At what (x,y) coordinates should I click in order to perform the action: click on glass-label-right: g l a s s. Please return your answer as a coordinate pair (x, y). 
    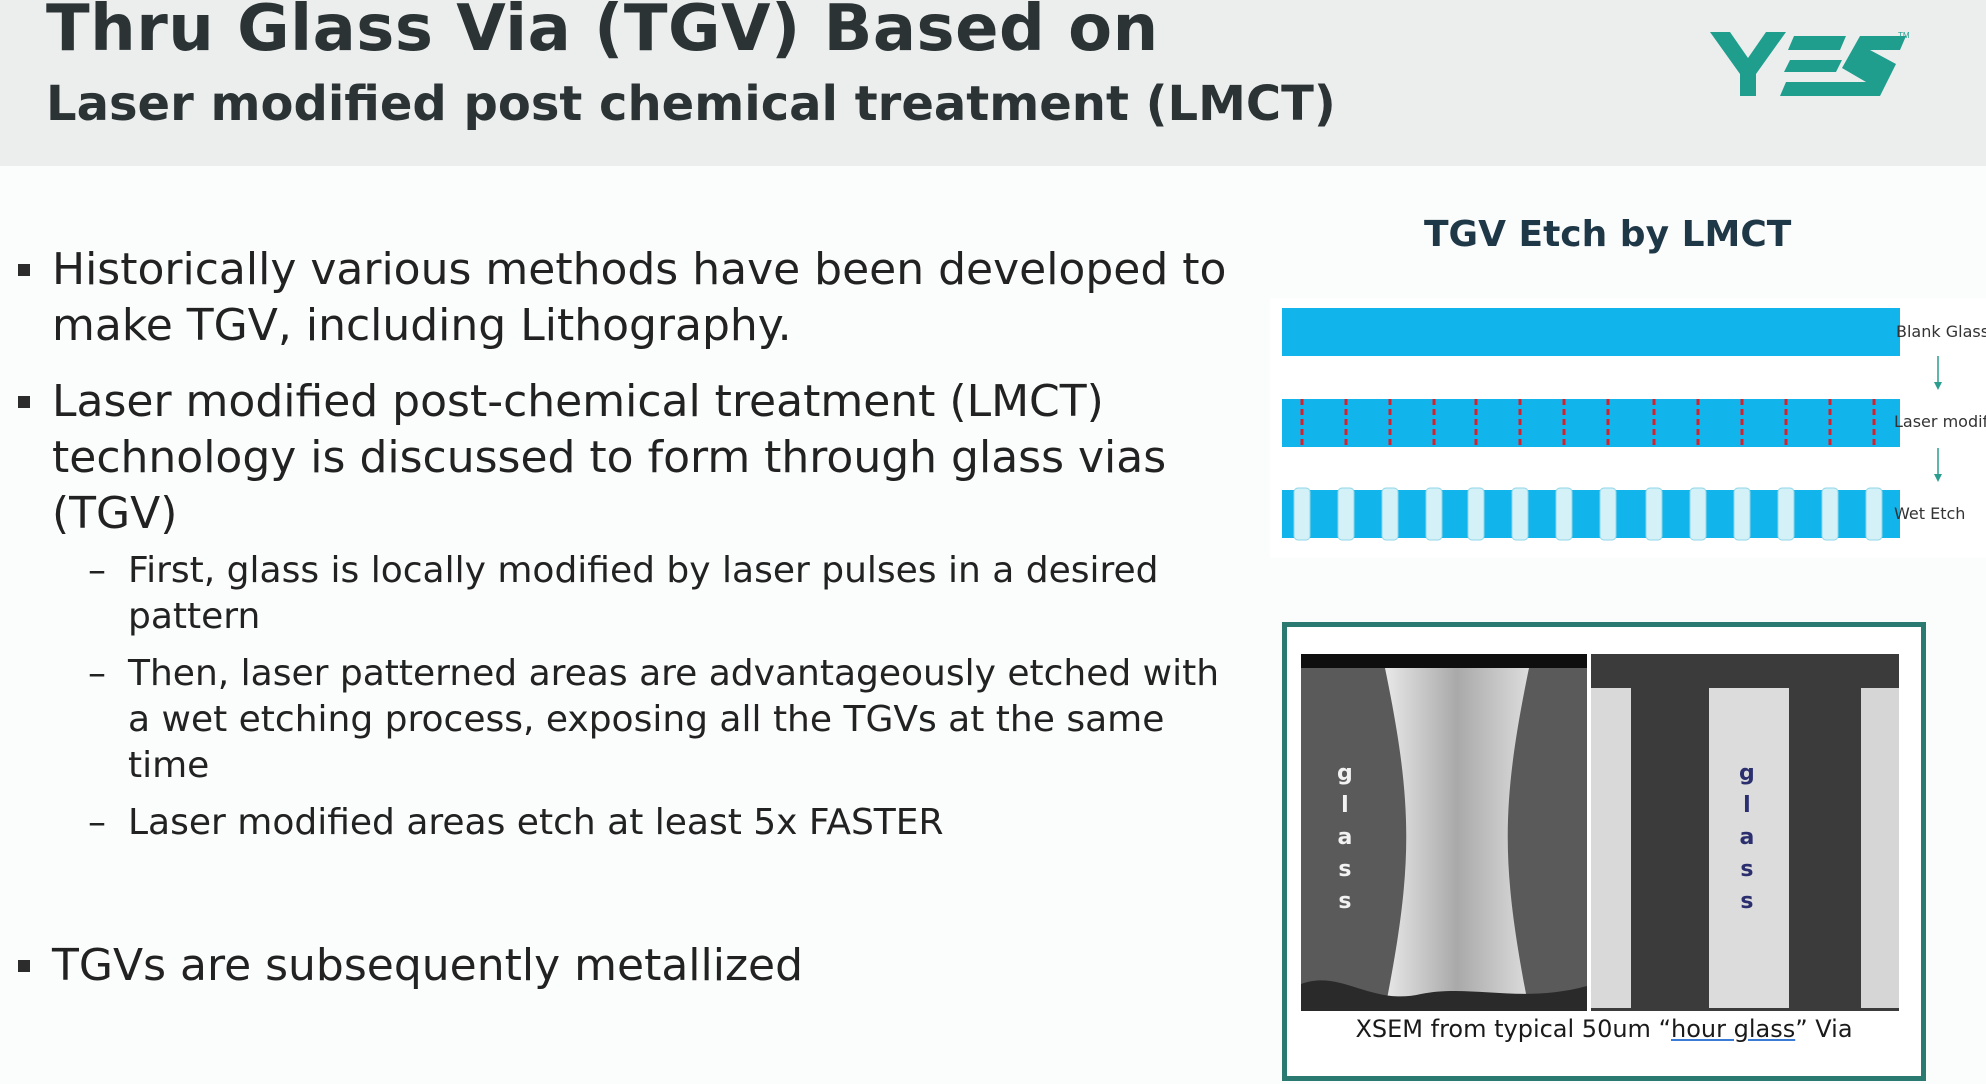
    Looking at the image, I should click on (1747, 838).